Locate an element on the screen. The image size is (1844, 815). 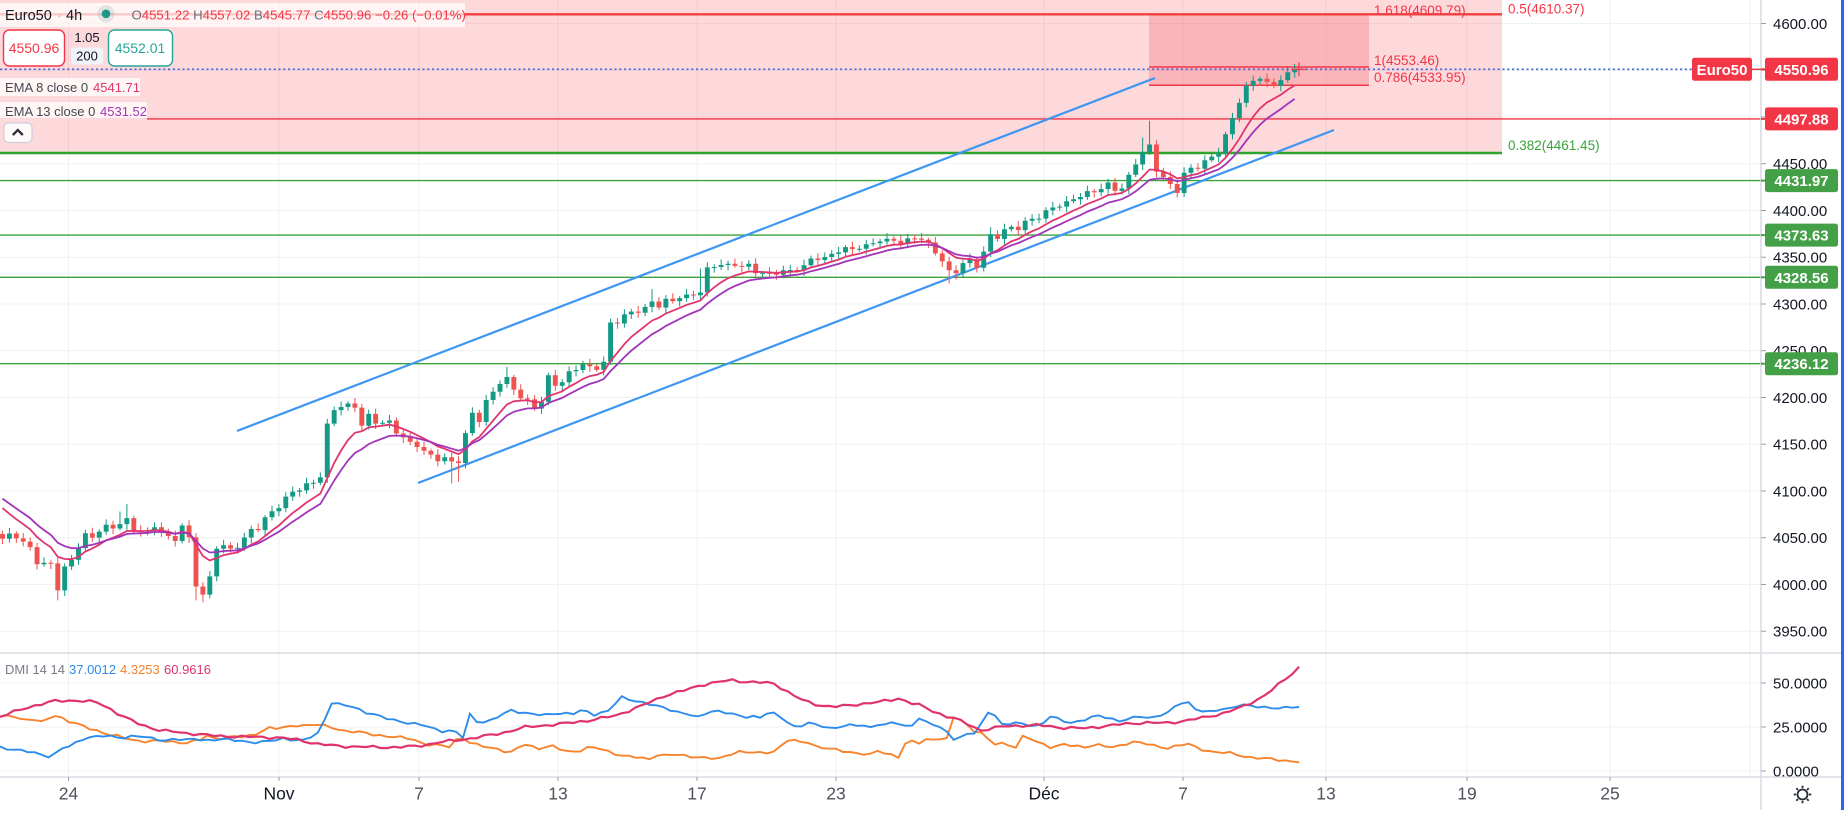
svg-text: 200 is located at coordinates (87, 56).